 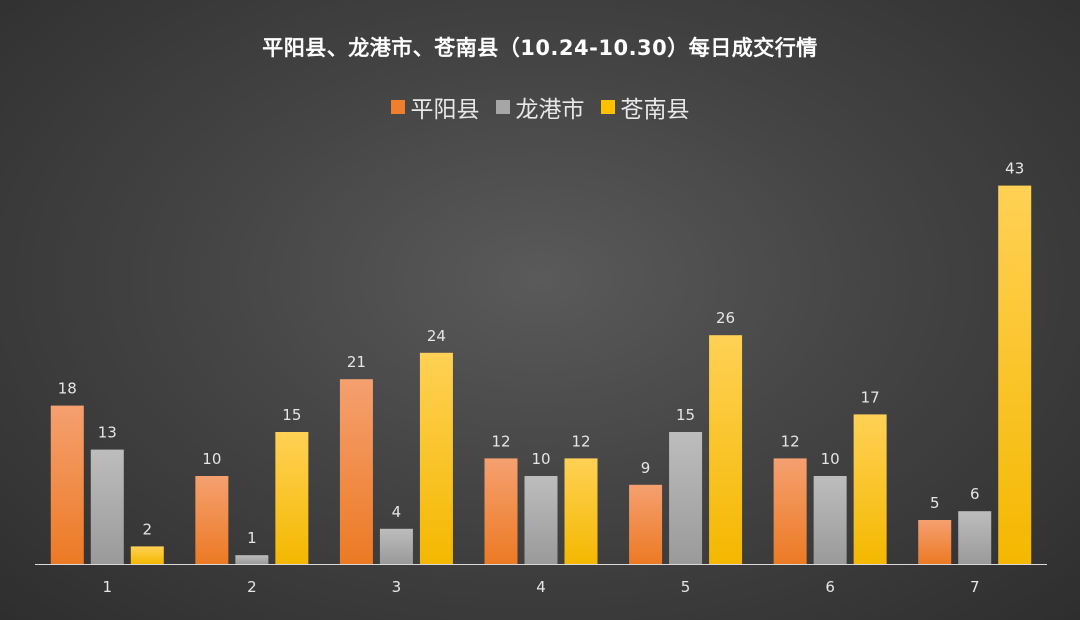 I want to click on data-label-longgang-2: 1, so click(x=252, y=538).